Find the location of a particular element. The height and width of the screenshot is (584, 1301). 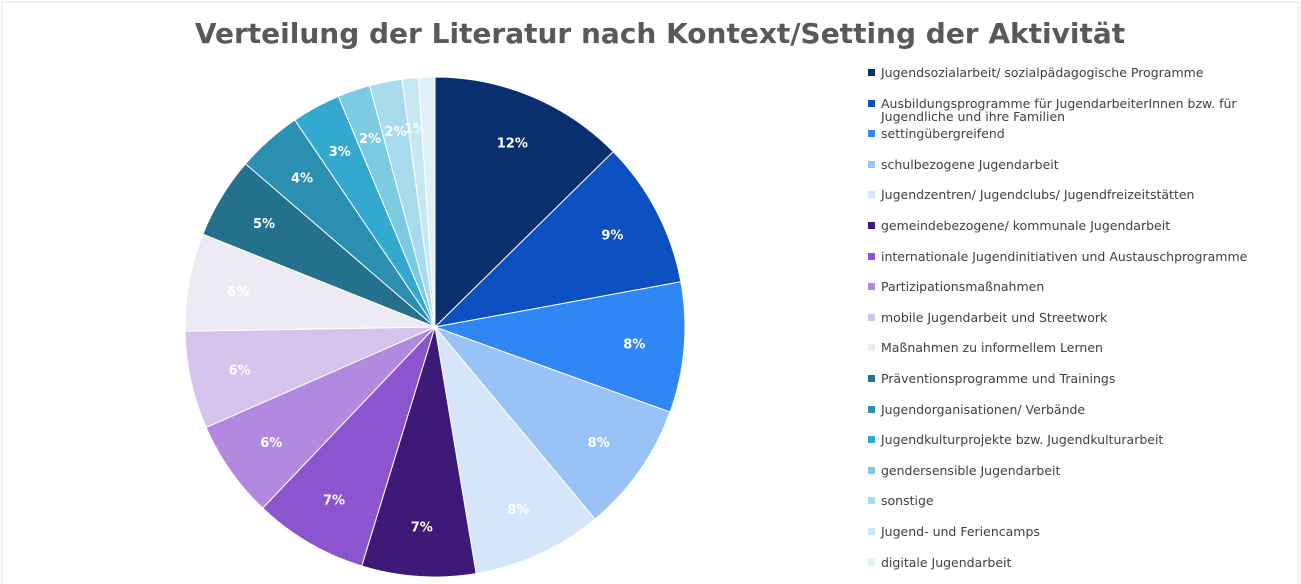

legend-label: Maßnahmen zu informellem Lernen is located at coordinates (992, 348).